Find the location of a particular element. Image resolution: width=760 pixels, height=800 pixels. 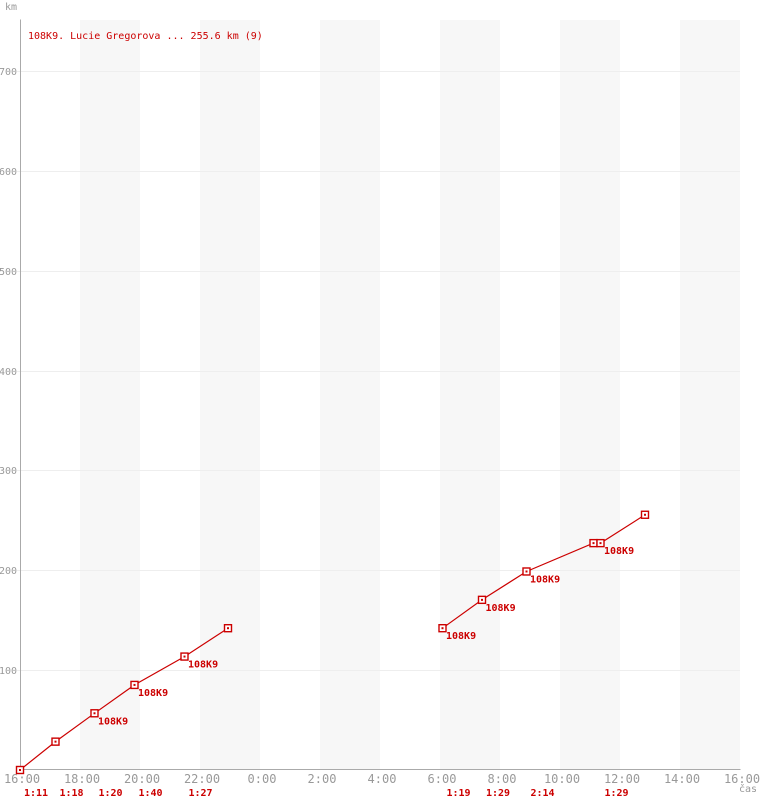

y-tick-label: 100 is located at coordinates (8, 671).